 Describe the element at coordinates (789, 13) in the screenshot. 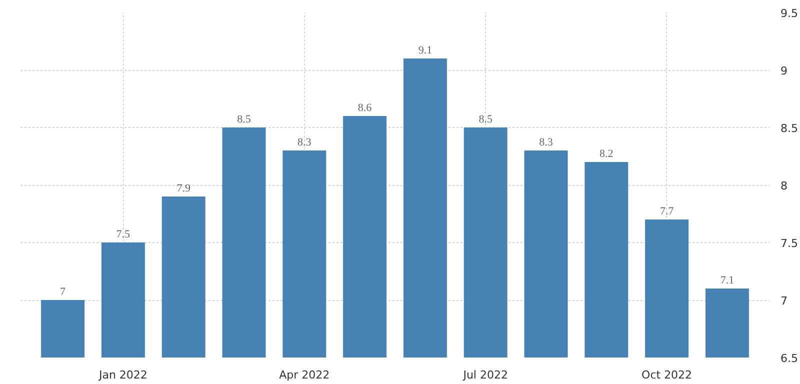

I see `y-tick-label: 9.5` at that location.